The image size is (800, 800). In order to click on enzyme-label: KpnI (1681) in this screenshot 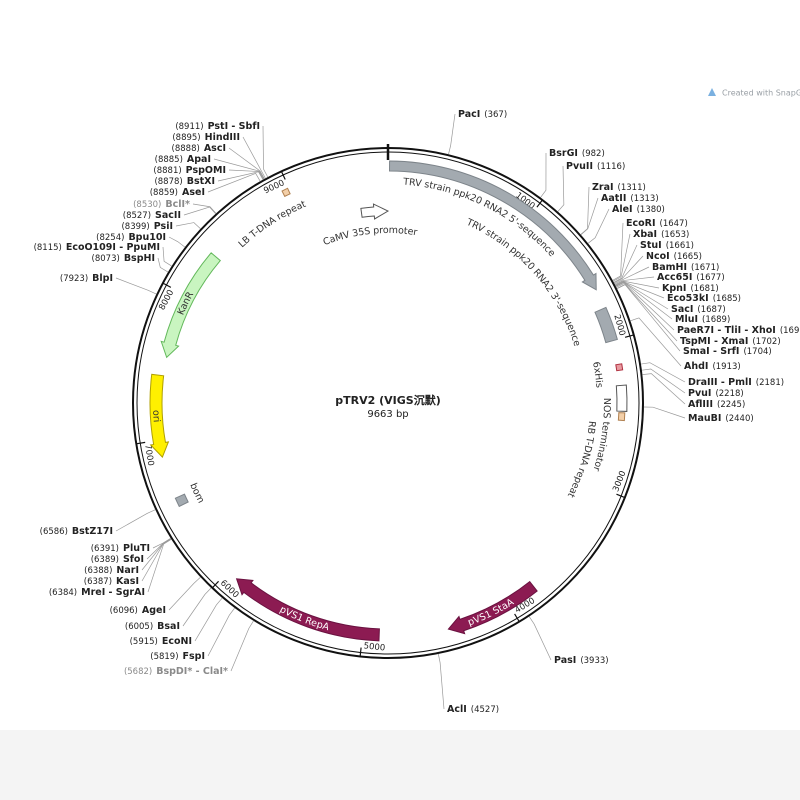, I will do `click(690, 288)`.